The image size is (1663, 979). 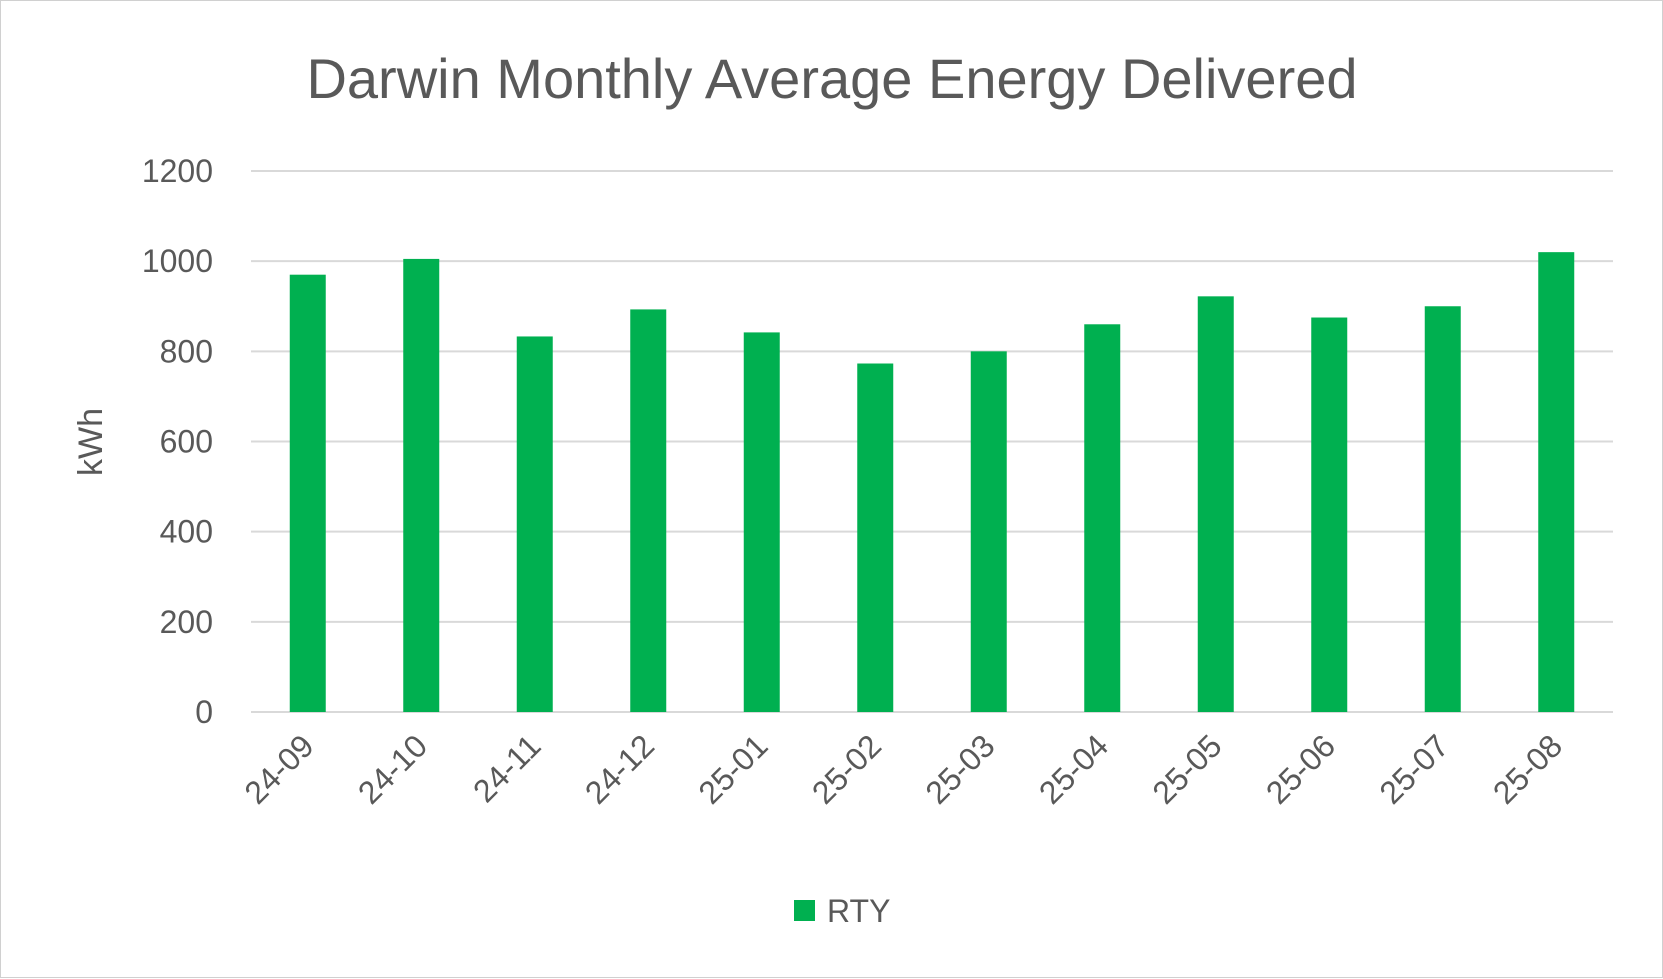 What do you see at coordinates (1073, 768) in the screenshot?
I see `x-tick-label: 25-04` at bounding box center [1073, 768].